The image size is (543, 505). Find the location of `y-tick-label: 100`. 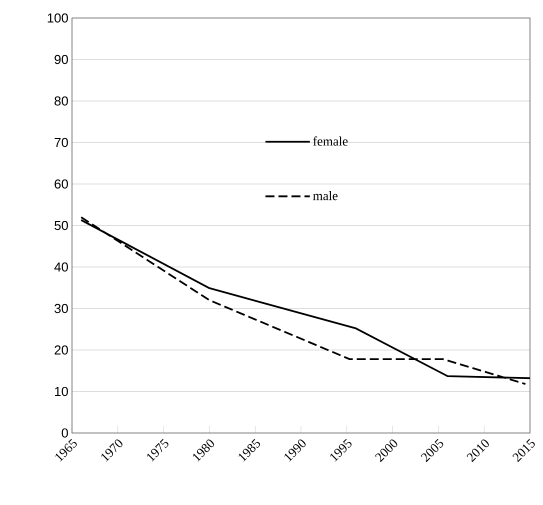

y-tick-label: 100 is located at coordinates (58, 18).